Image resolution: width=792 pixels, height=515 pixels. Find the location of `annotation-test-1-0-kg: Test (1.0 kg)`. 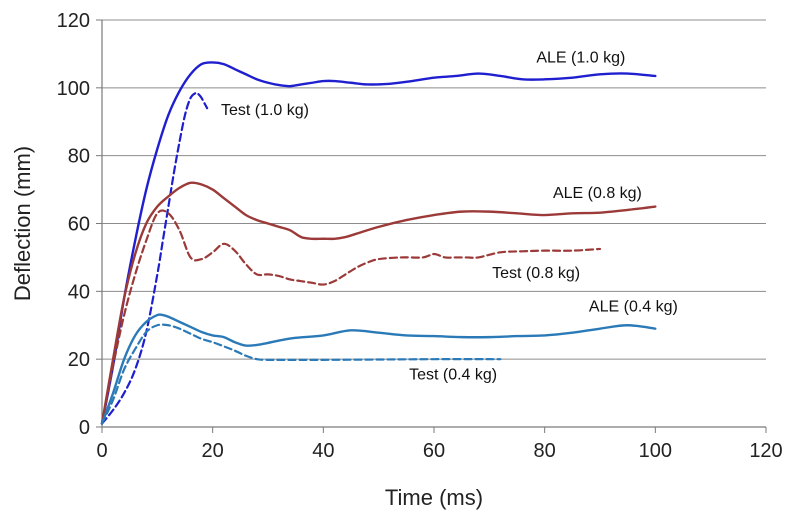

annotation-test-1-0-kg: Test (1.0 kg) is located at coordinates (265, 110).